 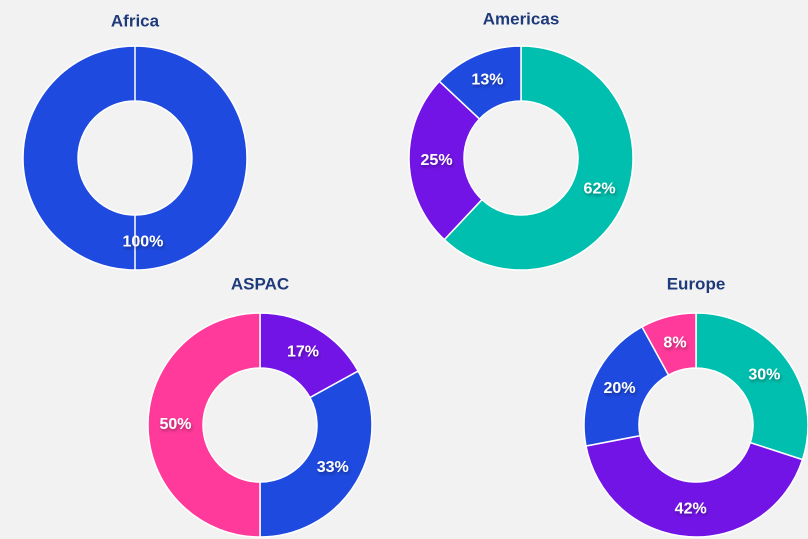 I want to click on data-label: 30%, so click(x=764, y=375).